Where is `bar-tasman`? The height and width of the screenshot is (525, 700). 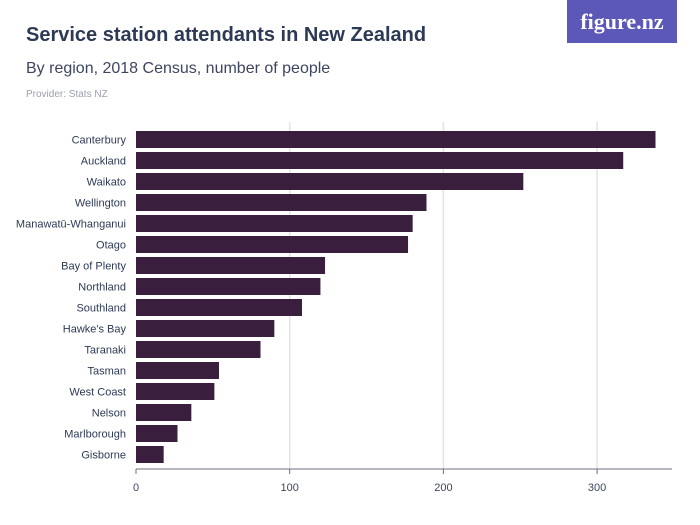
bar-tasman is located at coordinates (177, 370).